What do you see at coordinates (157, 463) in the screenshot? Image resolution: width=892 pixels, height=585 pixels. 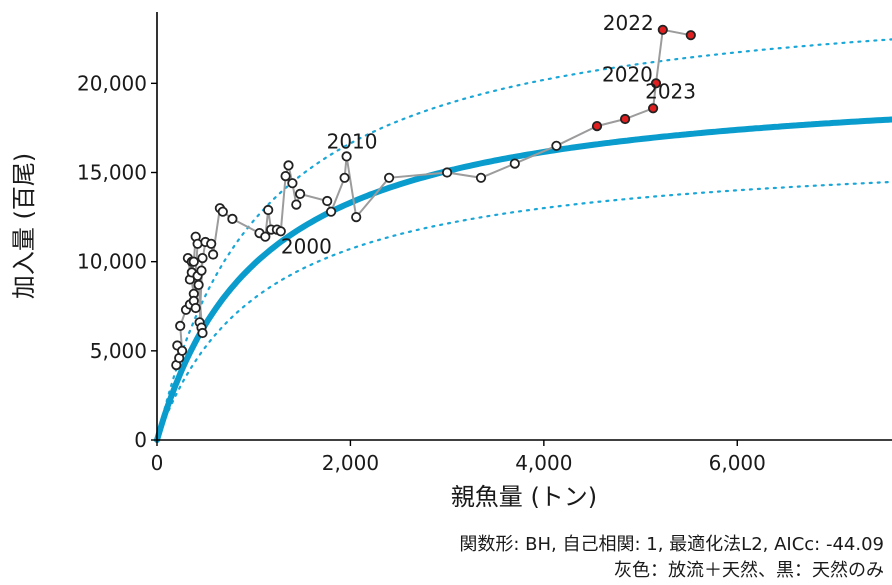 I see `x-tick-label: 0` at bounding box center [157, 463].